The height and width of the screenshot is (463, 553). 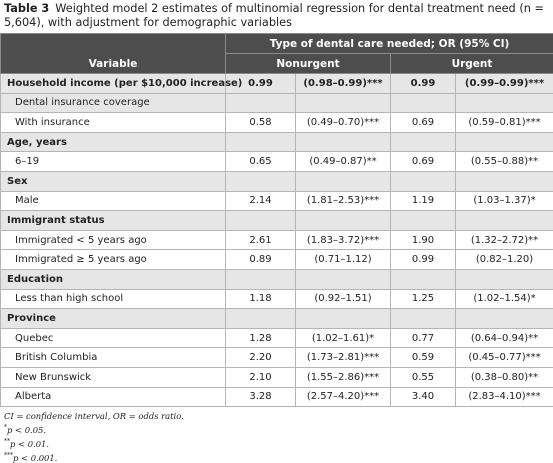 I want to click on variable-header: Variable, so click(x=113, y=54).